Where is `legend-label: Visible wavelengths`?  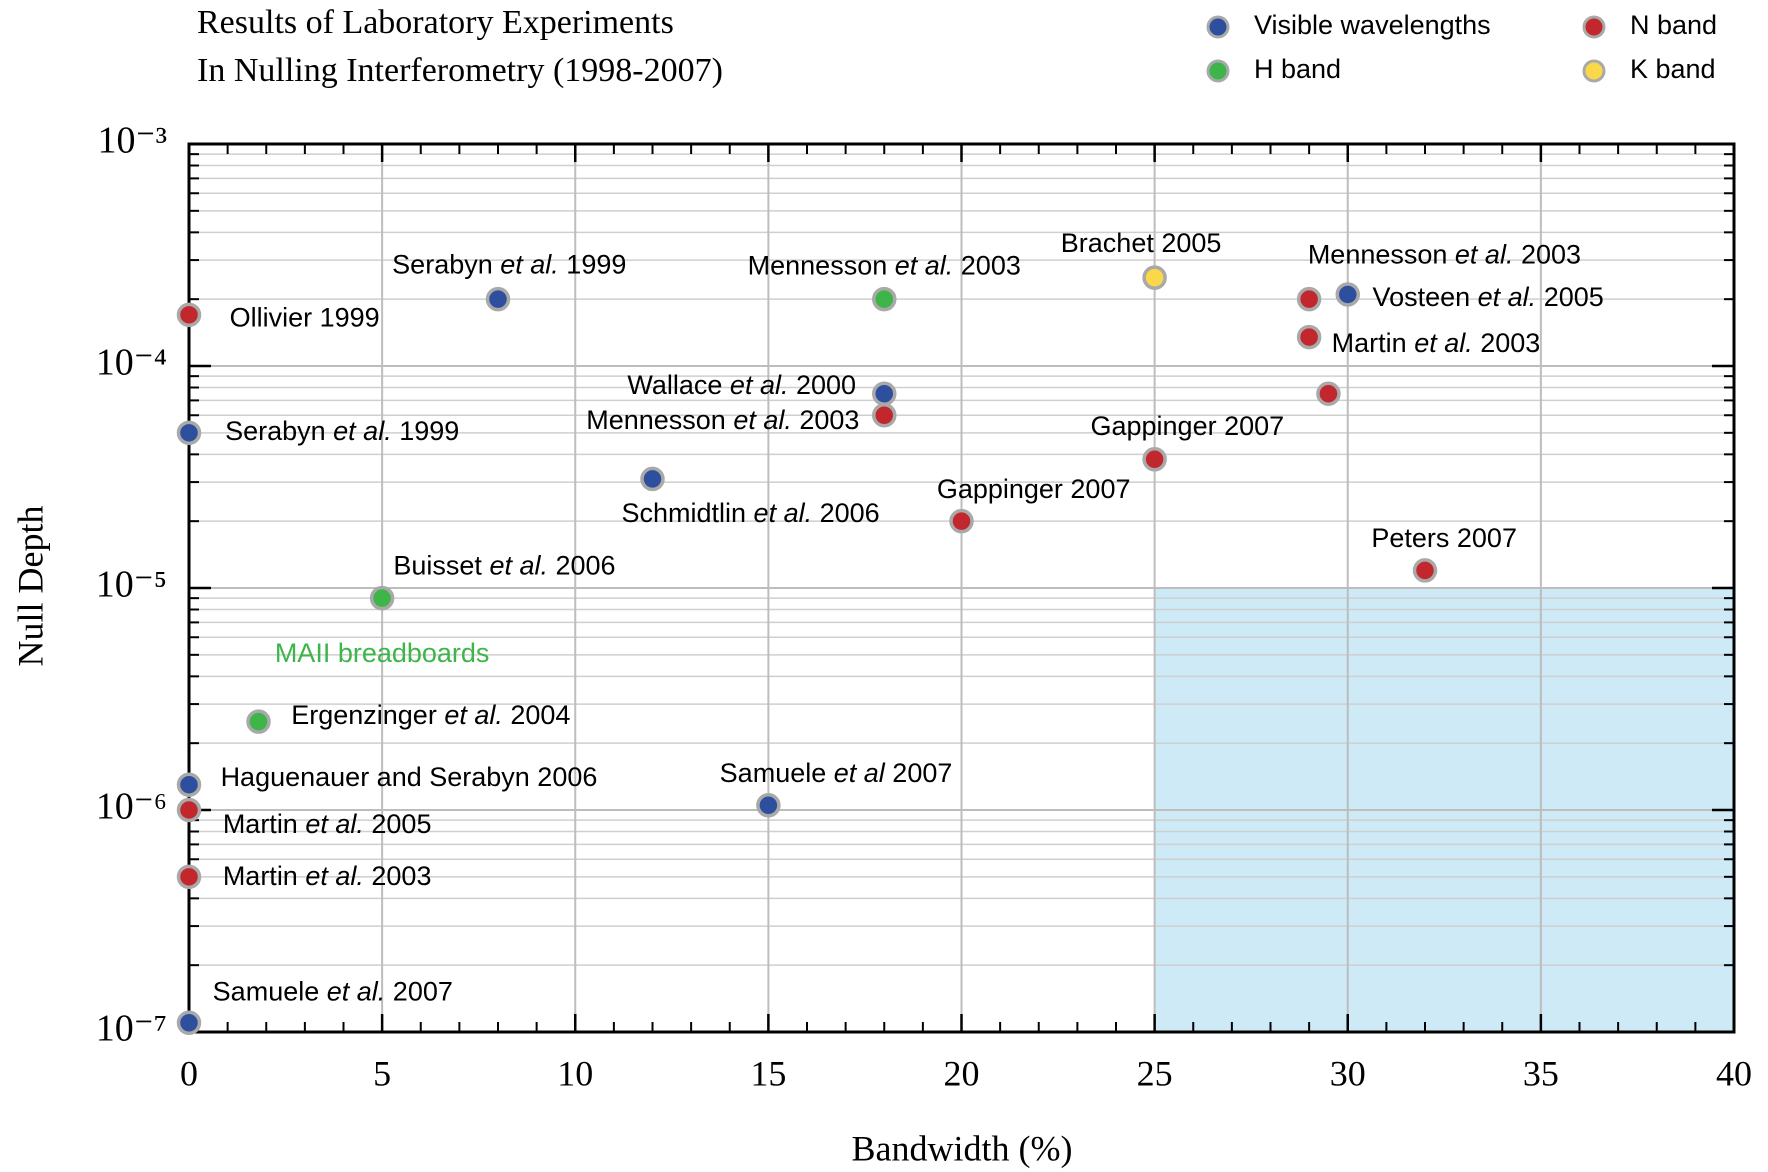
legend-label: Visible wavelengths is located at coordinates (1372, 25).